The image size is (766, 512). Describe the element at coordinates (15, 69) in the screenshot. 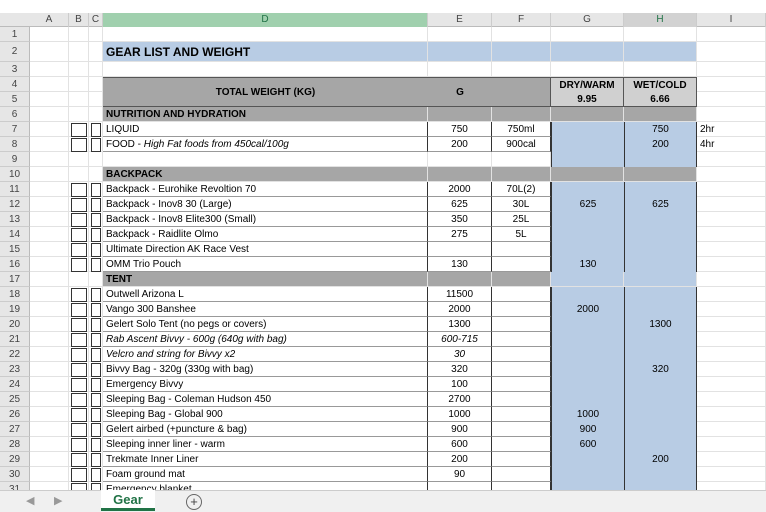

I see `row-number: 3` at that location.